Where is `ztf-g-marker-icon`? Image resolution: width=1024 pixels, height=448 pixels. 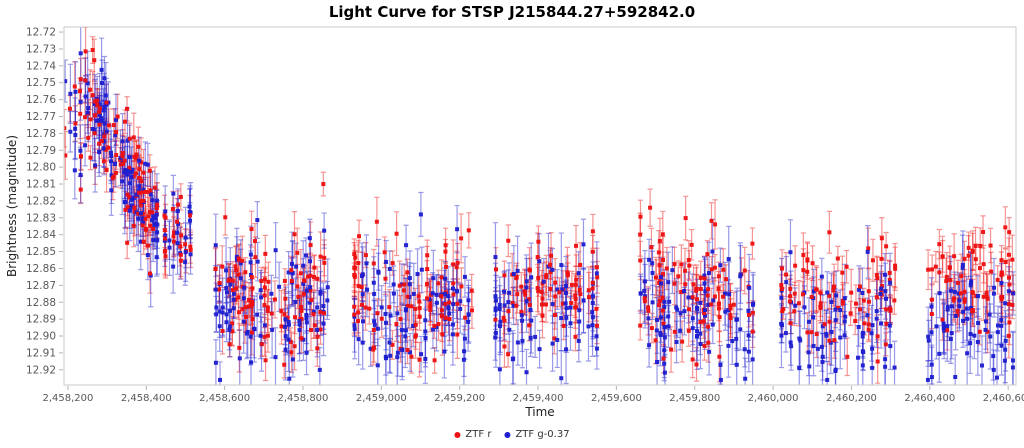 ztf-g-marker-icon is located at coordinates (507, 434).